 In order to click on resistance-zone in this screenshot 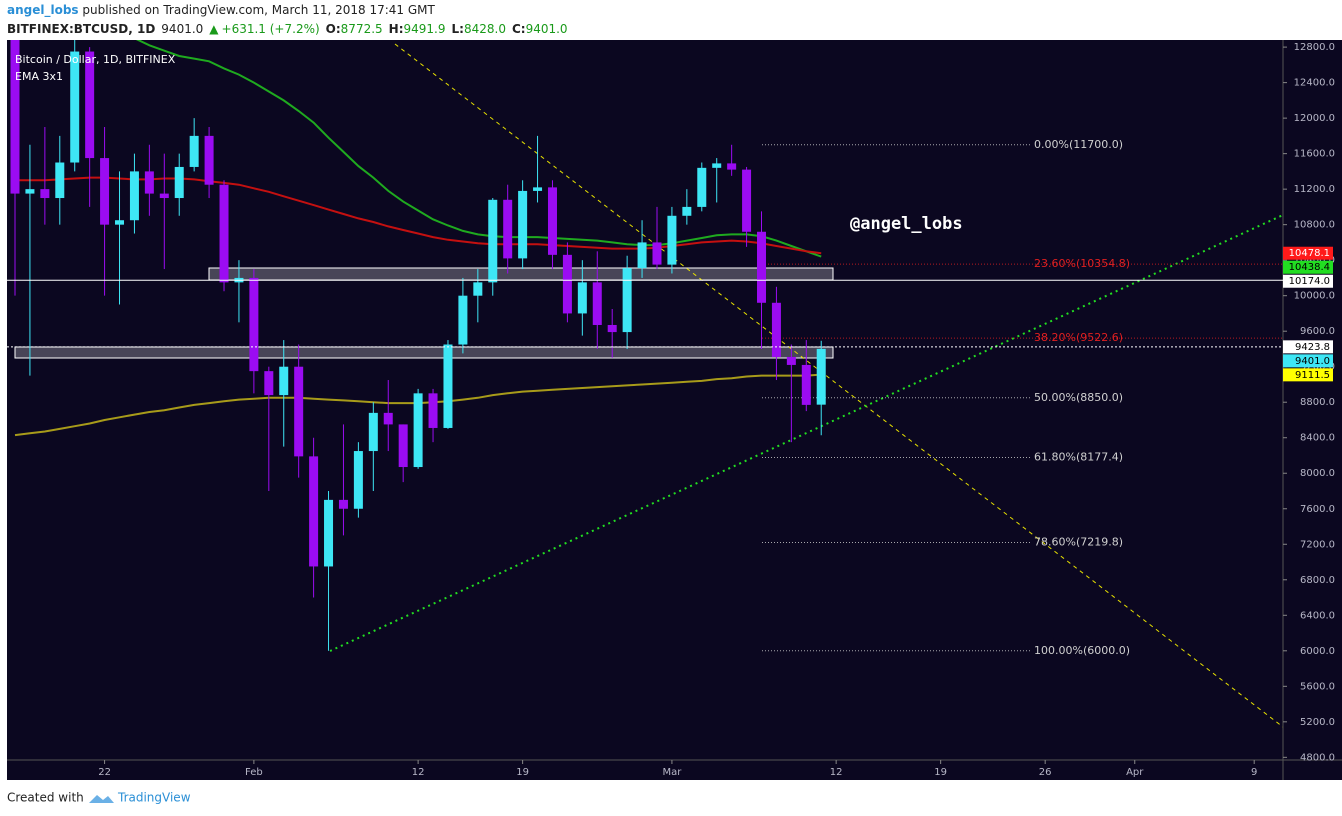, I will do `click(521, 274)`.